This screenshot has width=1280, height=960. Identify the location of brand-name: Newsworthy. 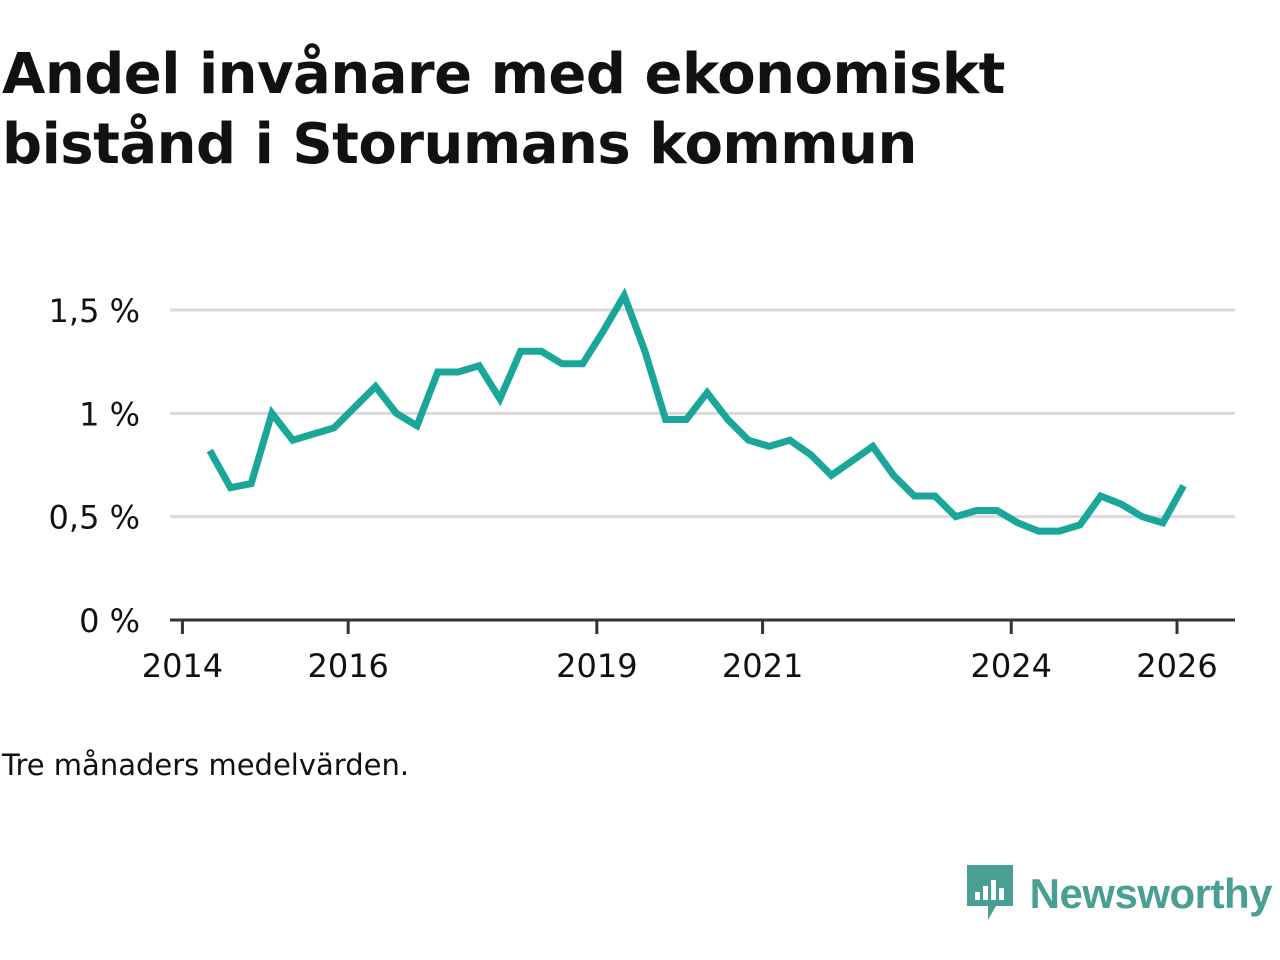
(1151, 893).